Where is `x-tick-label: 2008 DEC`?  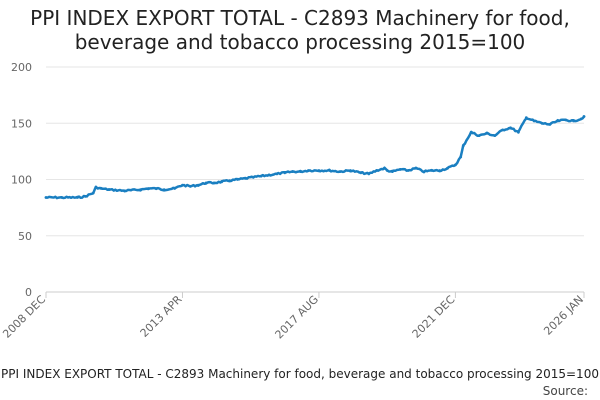
x-tick-label: 2008 DEC is located at coordinates (24, 317).